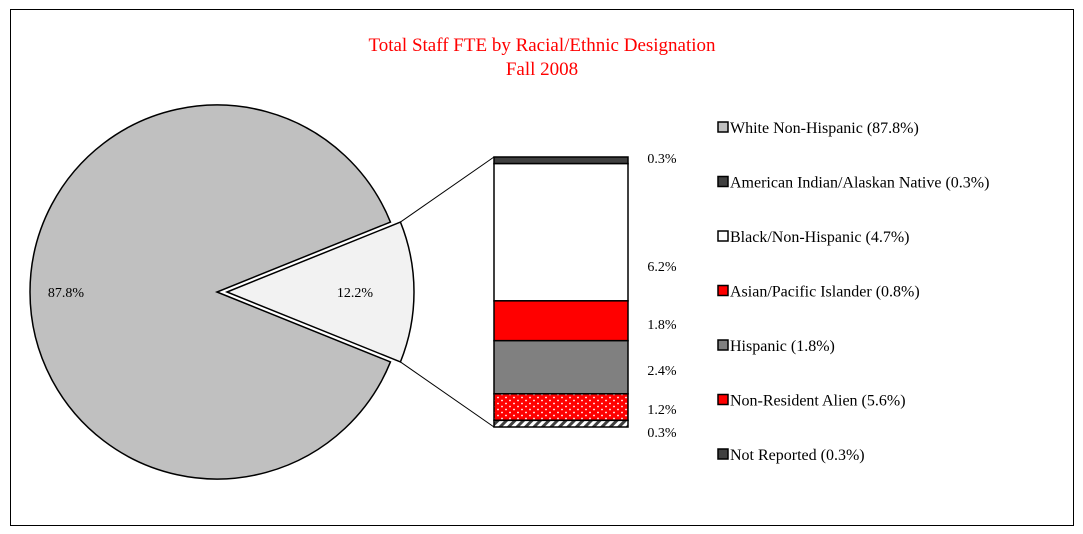  What do you see at coordinates (662, 371) in the screenshot?
I see `bar-segment-label: 2.4%` at bounding box center [662, 371].